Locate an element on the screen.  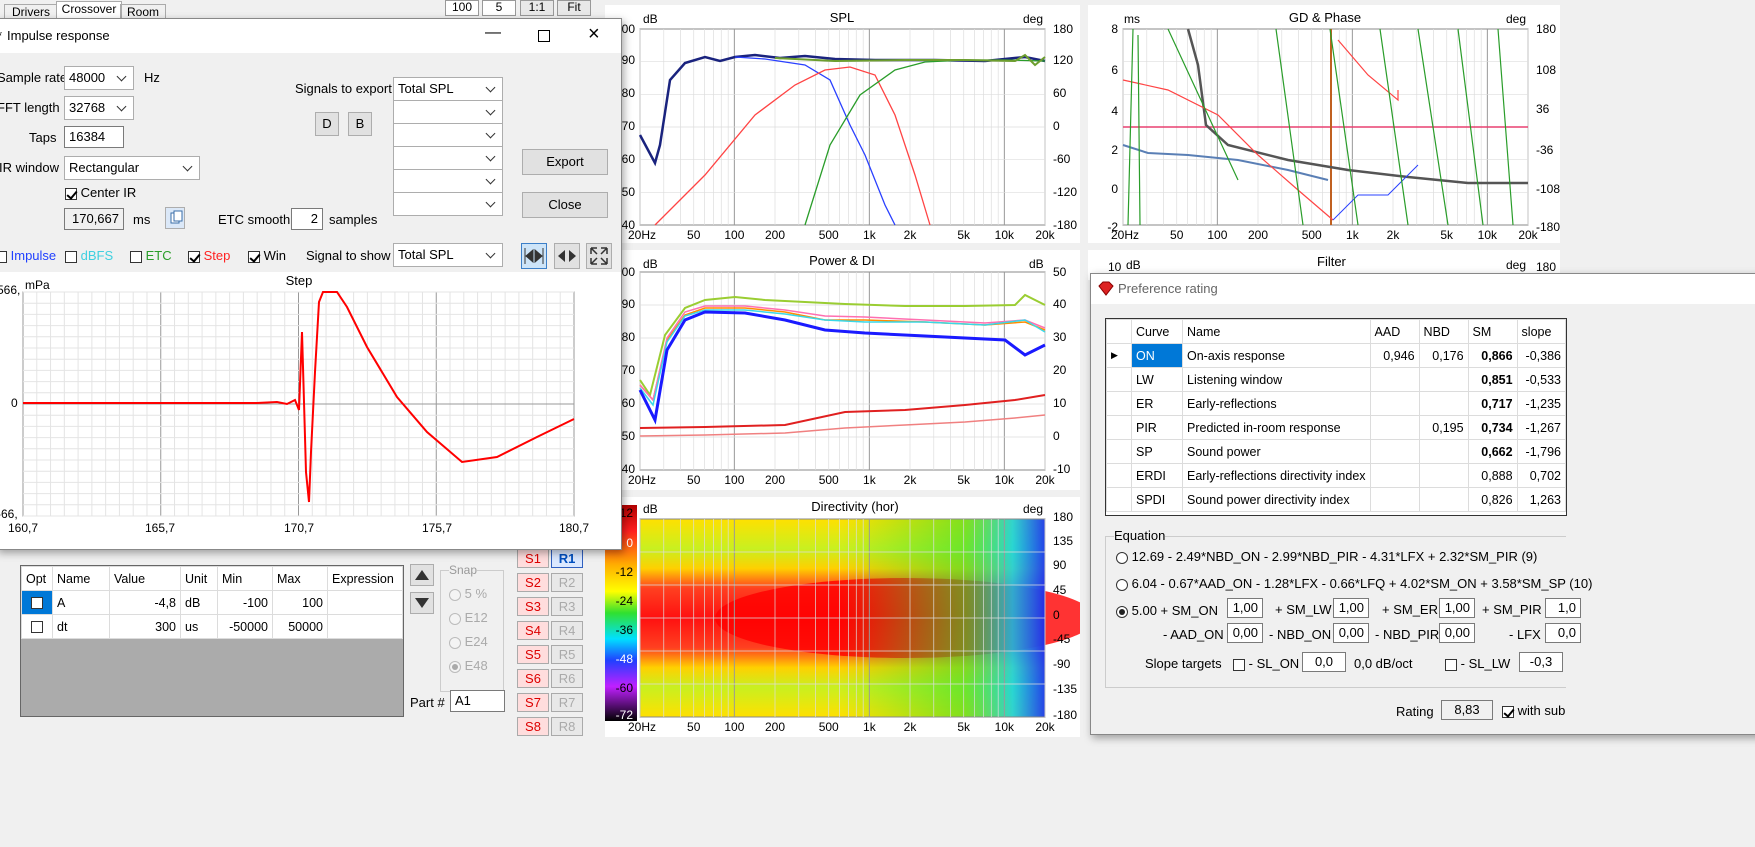
table-row: SP Sound power 0,662 -1,796 is located at coordinates (1336, 451).